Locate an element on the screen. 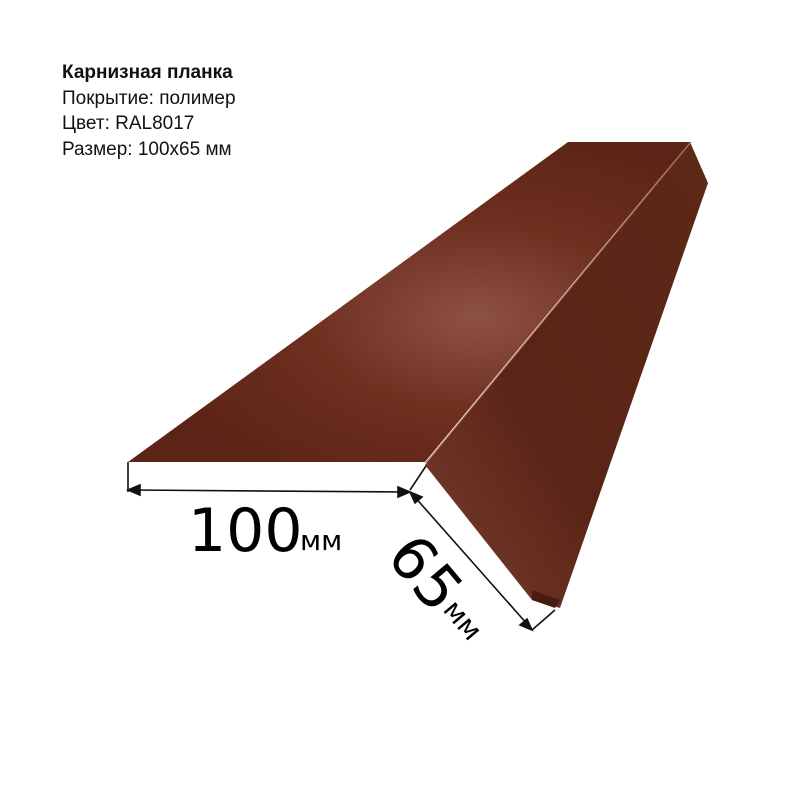 This screenshot has height=800, width=800. dimension-height is located at coordinates (482, 548).